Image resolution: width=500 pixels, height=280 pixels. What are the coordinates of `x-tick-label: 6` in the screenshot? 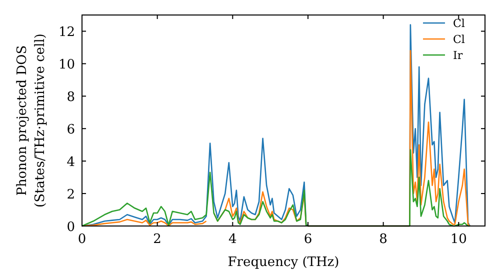 It's located at (308, 239).